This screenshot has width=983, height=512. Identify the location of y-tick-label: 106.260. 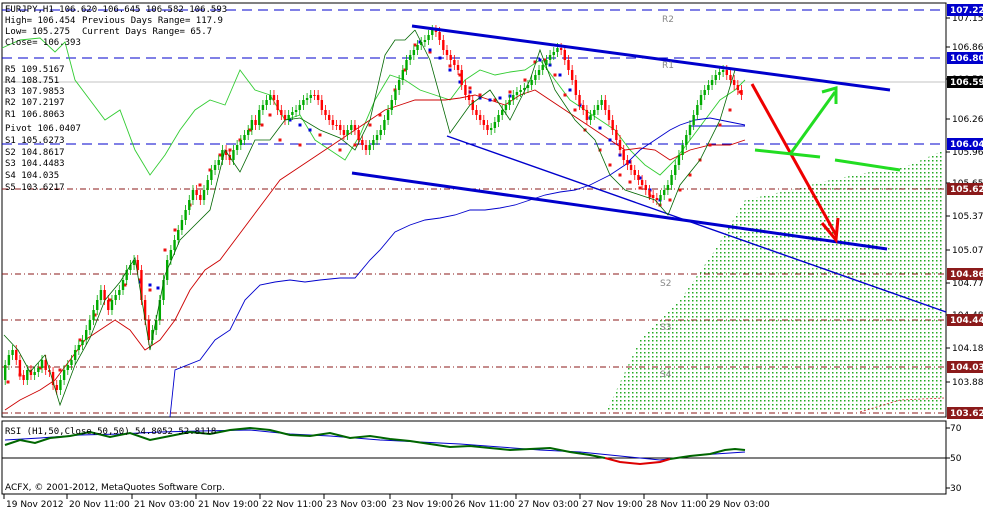
(967, 120).